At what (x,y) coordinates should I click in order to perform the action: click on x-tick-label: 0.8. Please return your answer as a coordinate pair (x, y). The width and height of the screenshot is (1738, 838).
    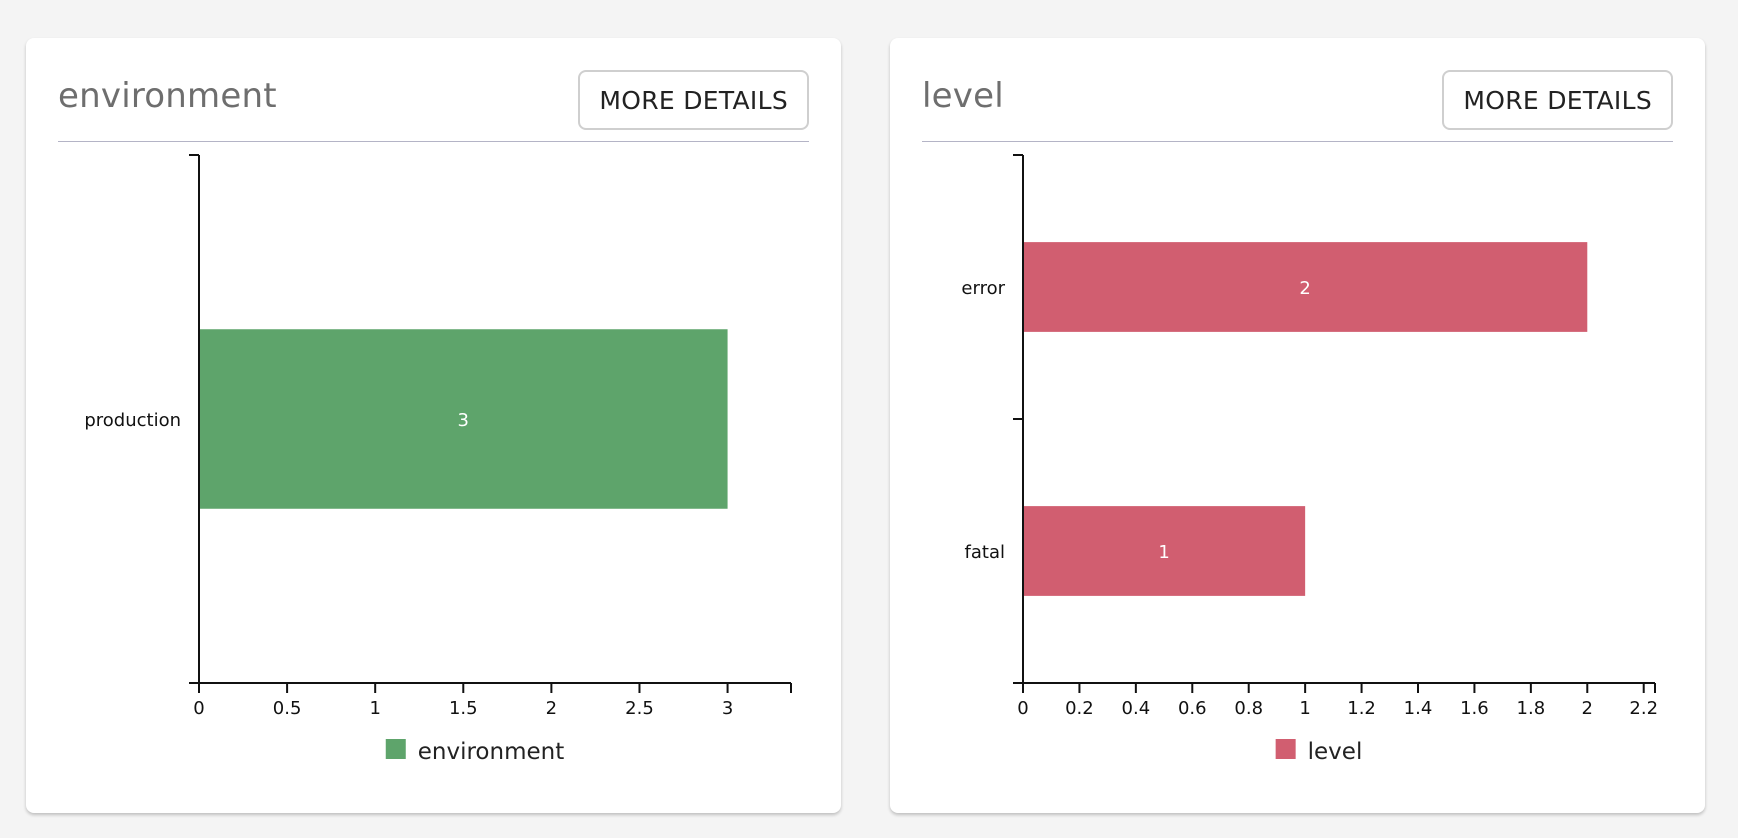
    Looking at the image, I should click on (1248, 708).